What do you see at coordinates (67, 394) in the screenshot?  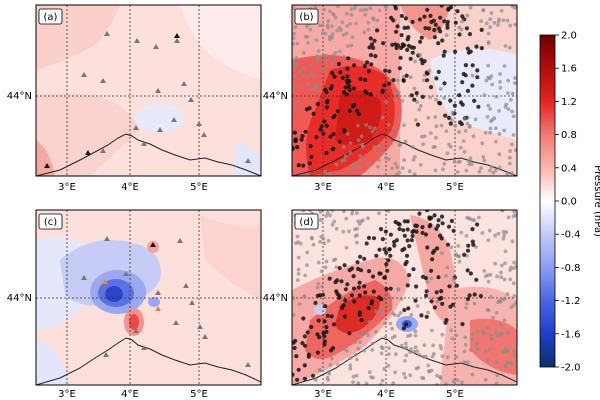 I see `panel-c-lon-label-3e: 3°E` at bounding box center [67, 394].